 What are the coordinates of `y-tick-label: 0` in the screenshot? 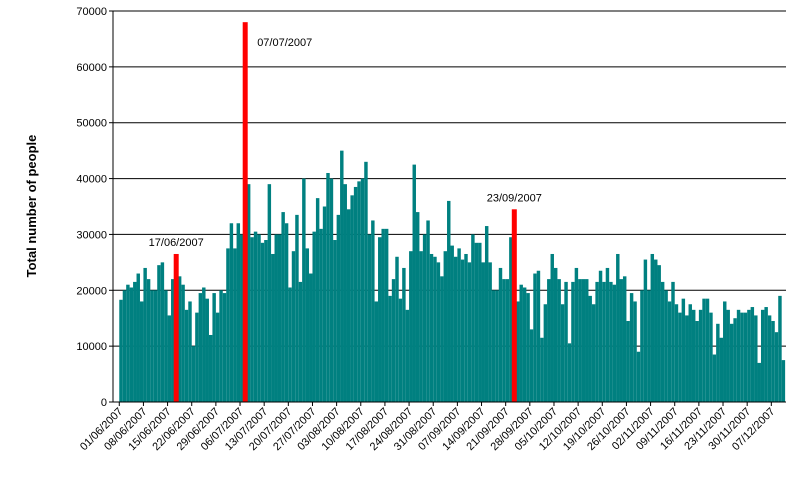 It's located at (104, 403).